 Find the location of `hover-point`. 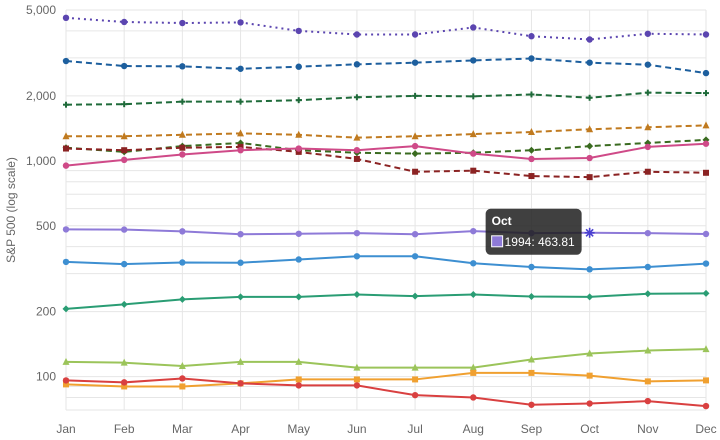

hover-point is located at coordinates (589, 232).